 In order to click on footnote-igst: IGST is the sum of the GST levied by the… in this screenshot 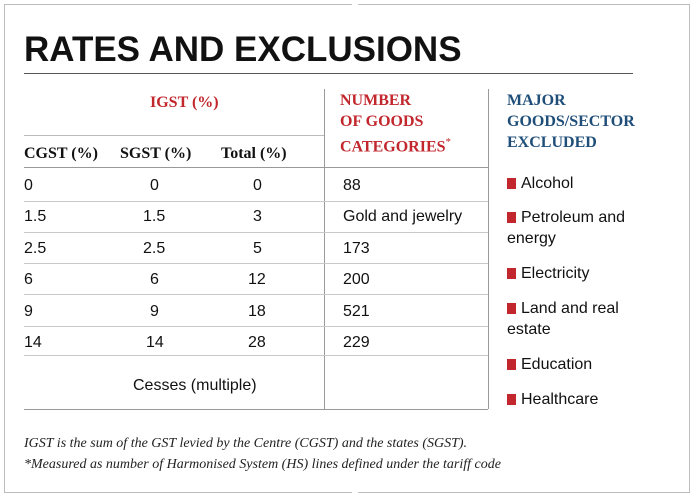, I will do `click(246, 443)`.